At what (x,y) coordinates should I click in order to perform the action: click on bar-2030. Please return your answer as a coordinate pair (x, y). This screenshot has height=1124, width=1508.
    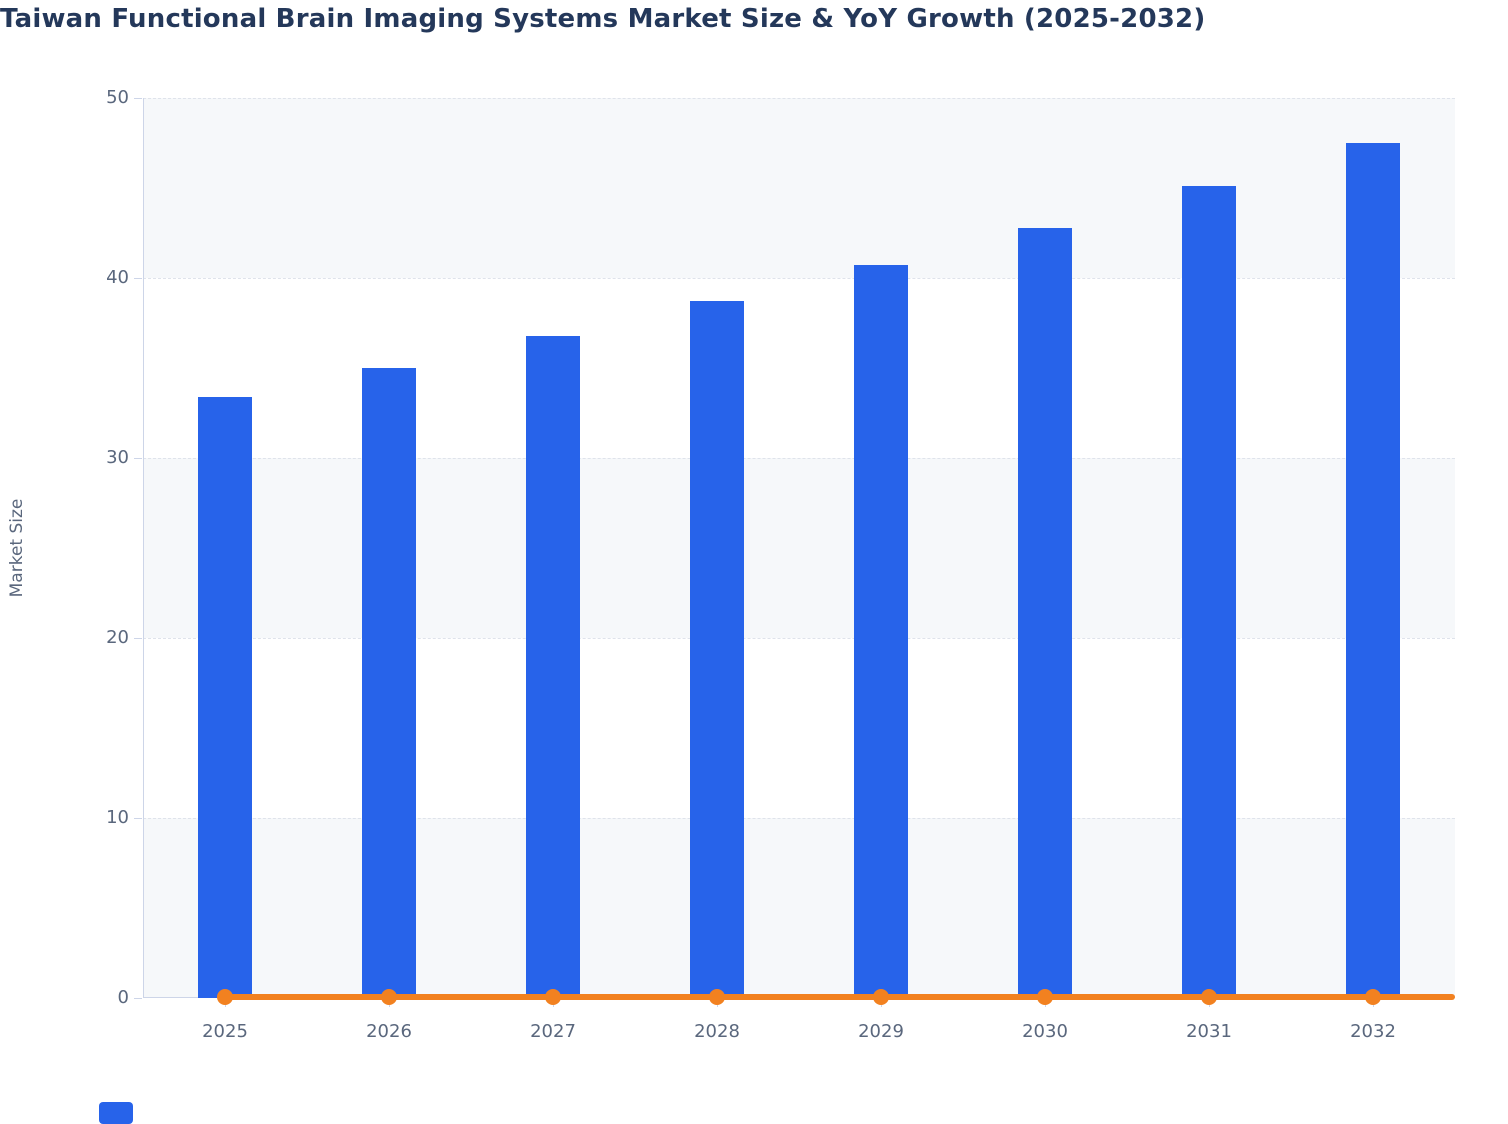
    Looking at the image, I should click on (1045, 612).